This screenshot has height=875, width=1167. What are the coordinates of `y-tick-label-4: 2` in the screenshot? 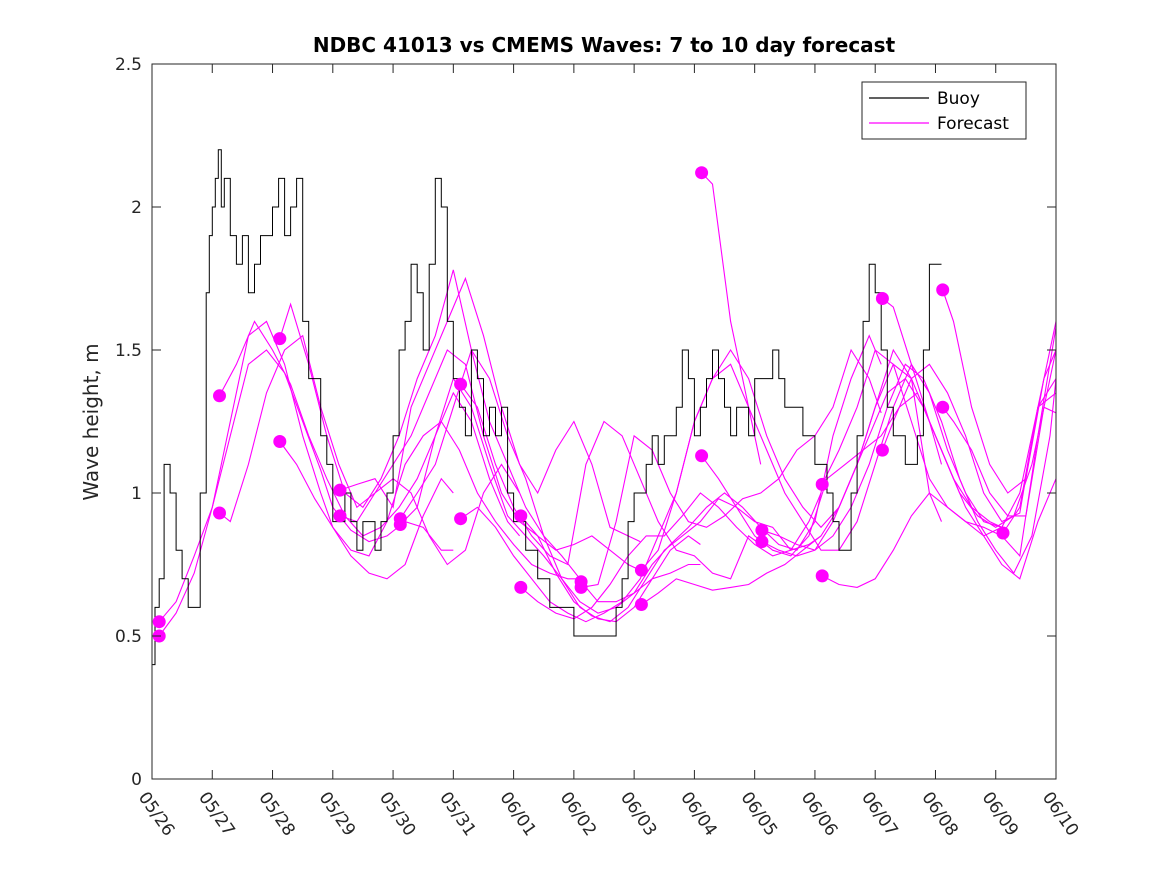 It's located at (136, 208).